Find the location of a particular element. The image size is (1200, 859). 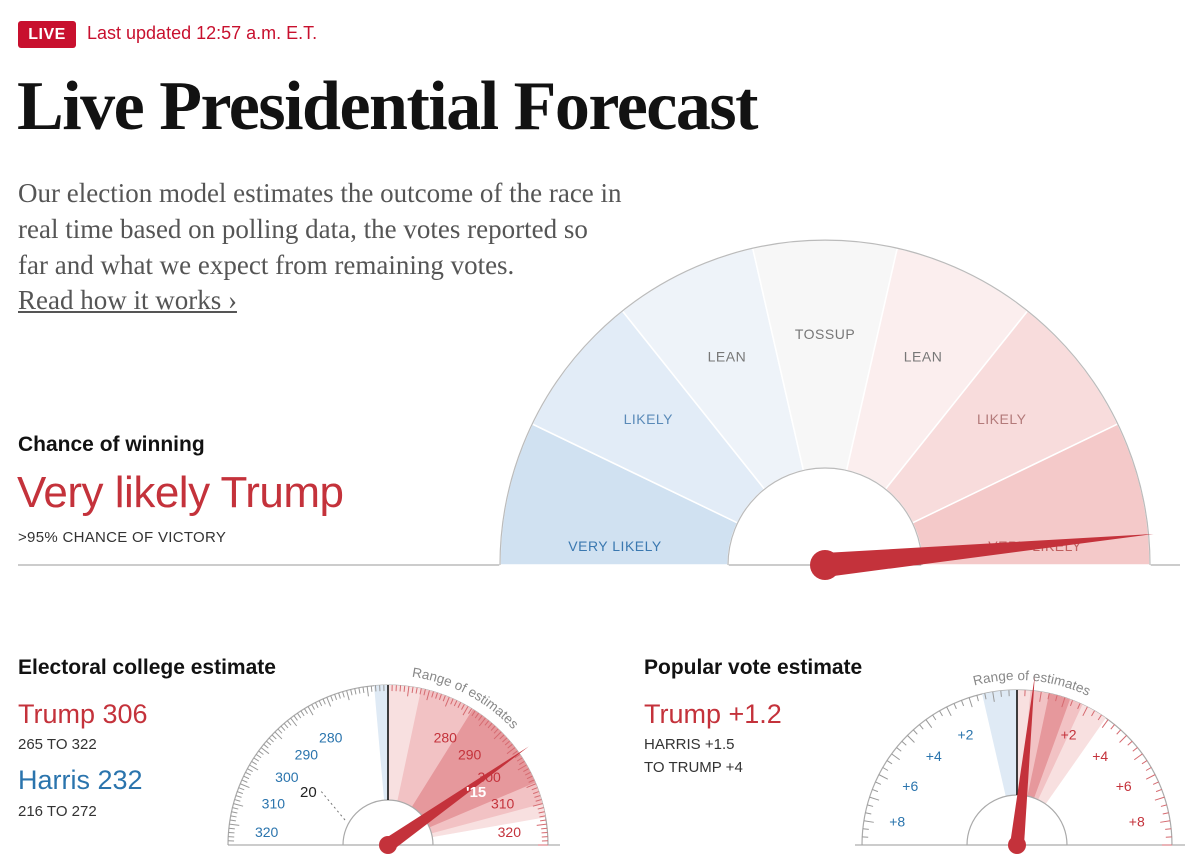

chance-needle is located at coordinates (982, 556).